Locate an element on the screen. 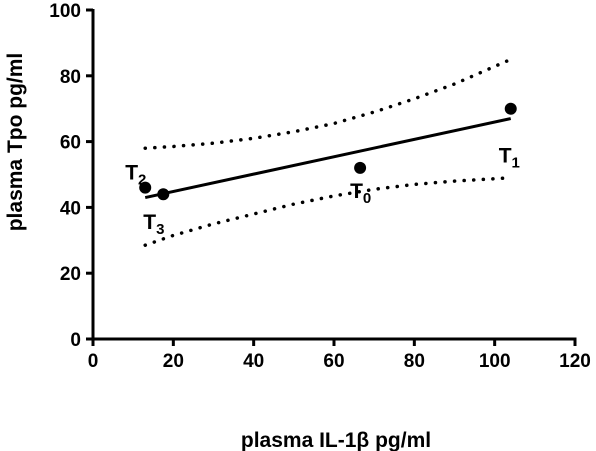 This screenshot has height=451, width=596. y-tick-label: 100 is located at coordinates (65, 11).